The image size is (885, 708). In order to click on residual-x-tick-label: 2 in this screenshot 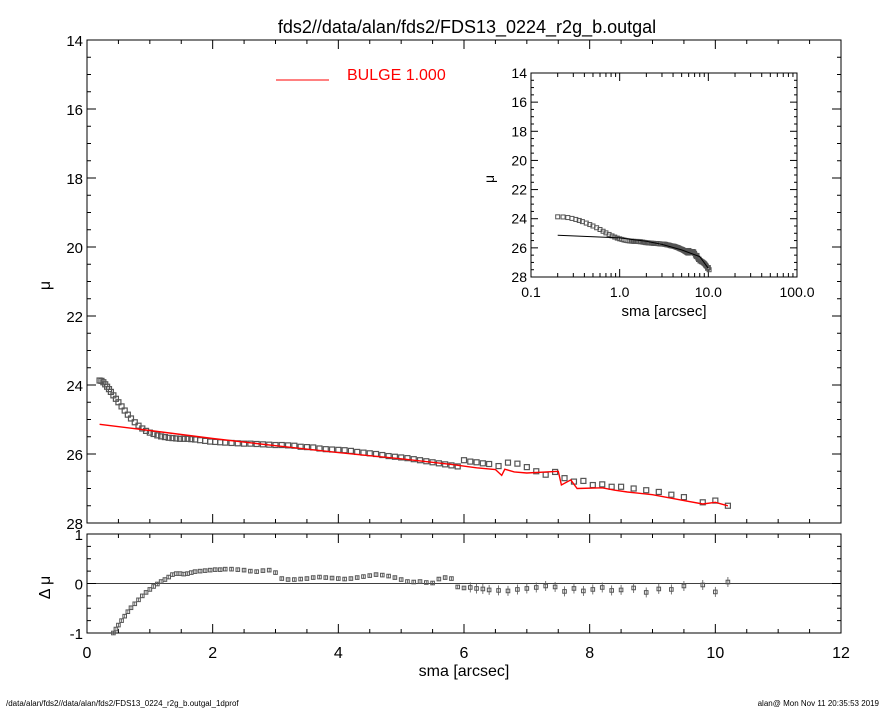, I will do `click(212, 653)`.